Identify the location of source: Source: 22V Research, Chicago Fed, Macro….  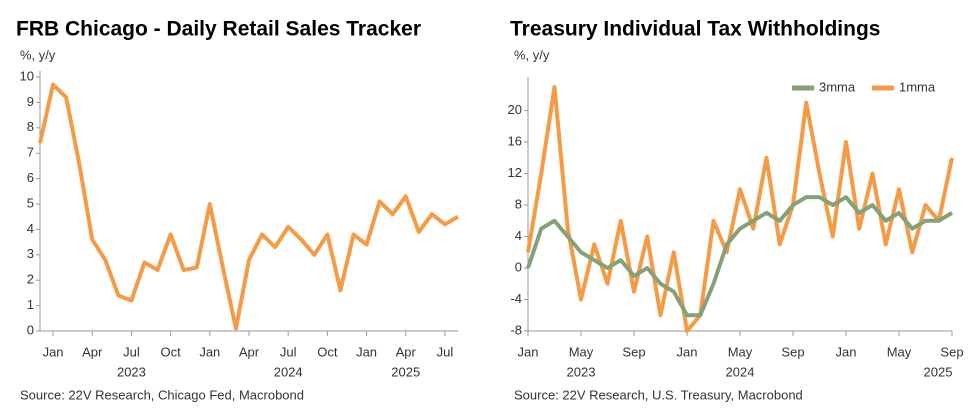
(162, 394).